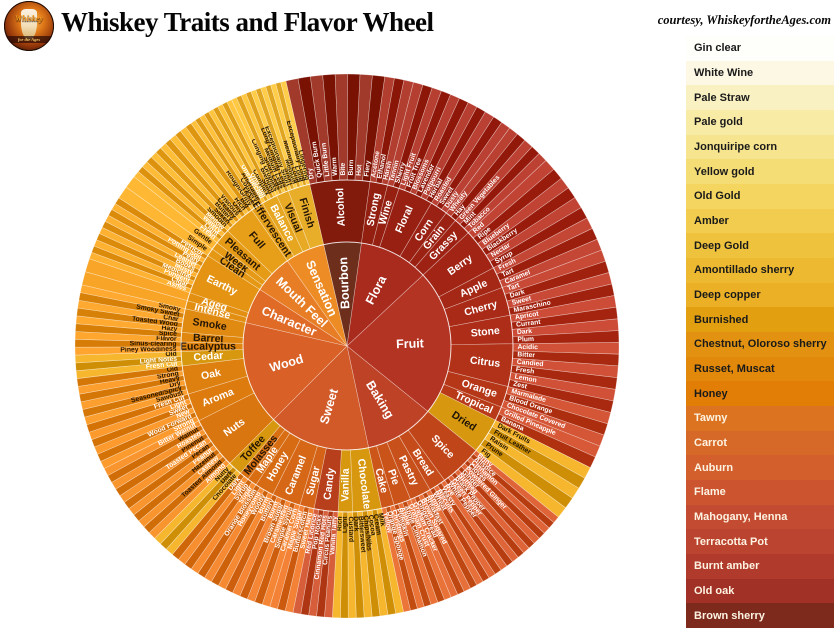  Describe the element at coordinates (744, 270) in the screenshot. I see `legend-label: Amontillado sherry` at that location.